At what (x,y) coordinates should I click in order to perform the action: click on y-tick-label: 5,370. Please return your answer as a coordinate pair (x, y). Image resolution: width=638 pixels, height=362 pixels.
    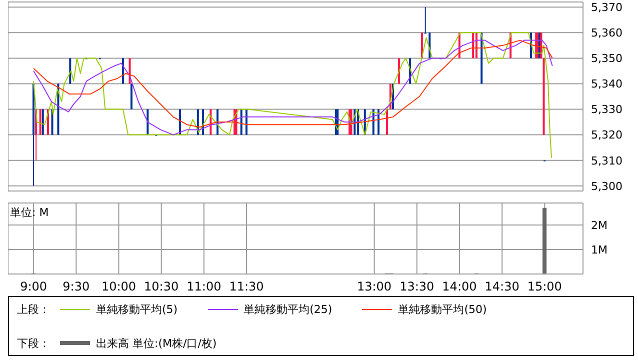
    Looking at the image, I should click on (606, 7).